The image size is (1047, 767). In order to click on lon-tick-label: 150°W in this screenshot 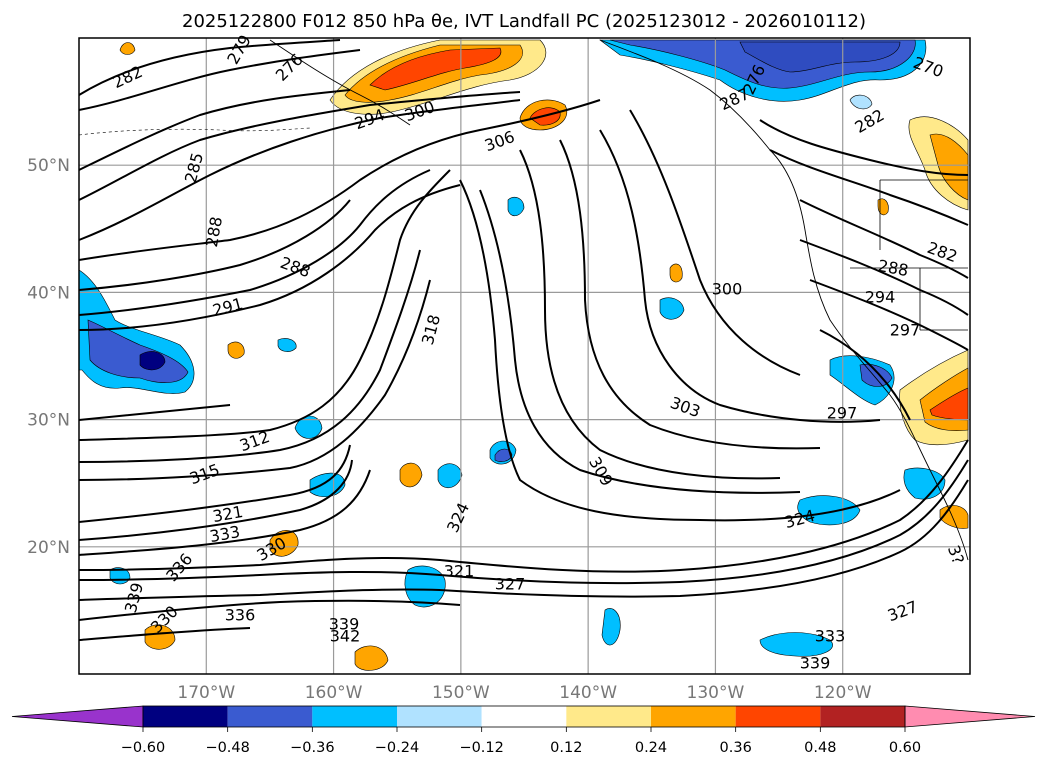, I will do `click(461, 693)`.